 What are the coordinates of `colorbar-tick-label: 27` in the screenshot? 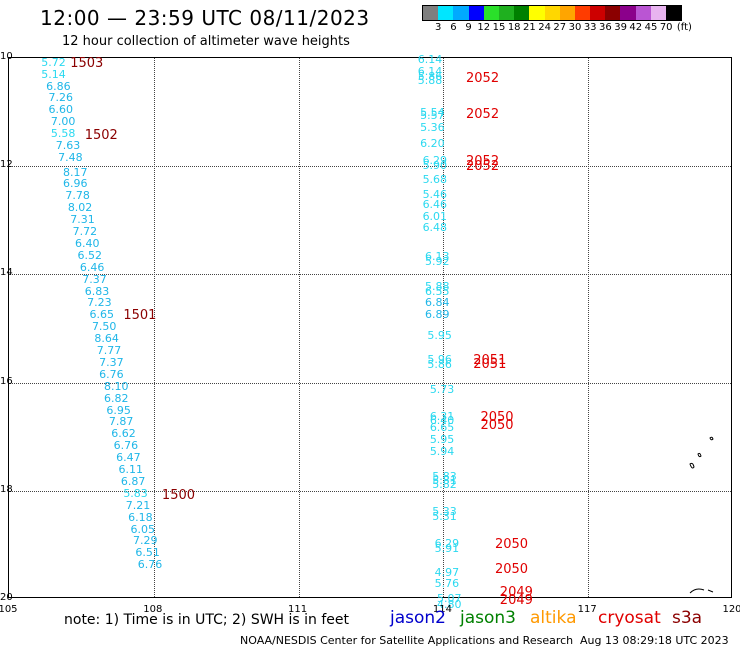 It's located at (560, 27).